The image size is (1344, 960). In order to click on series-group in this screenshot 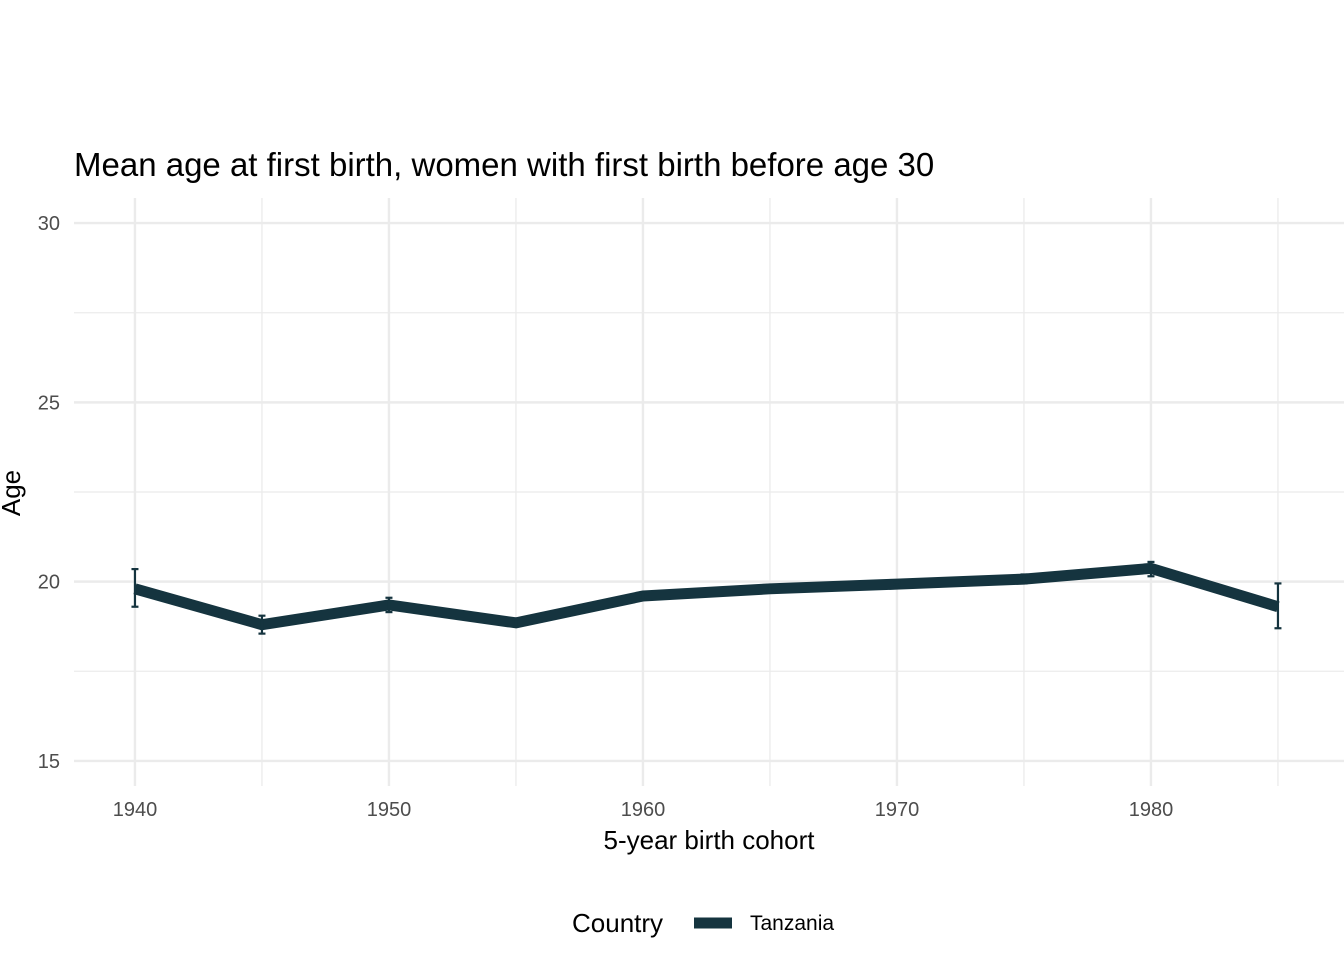, I will do `click(706, 597)`.